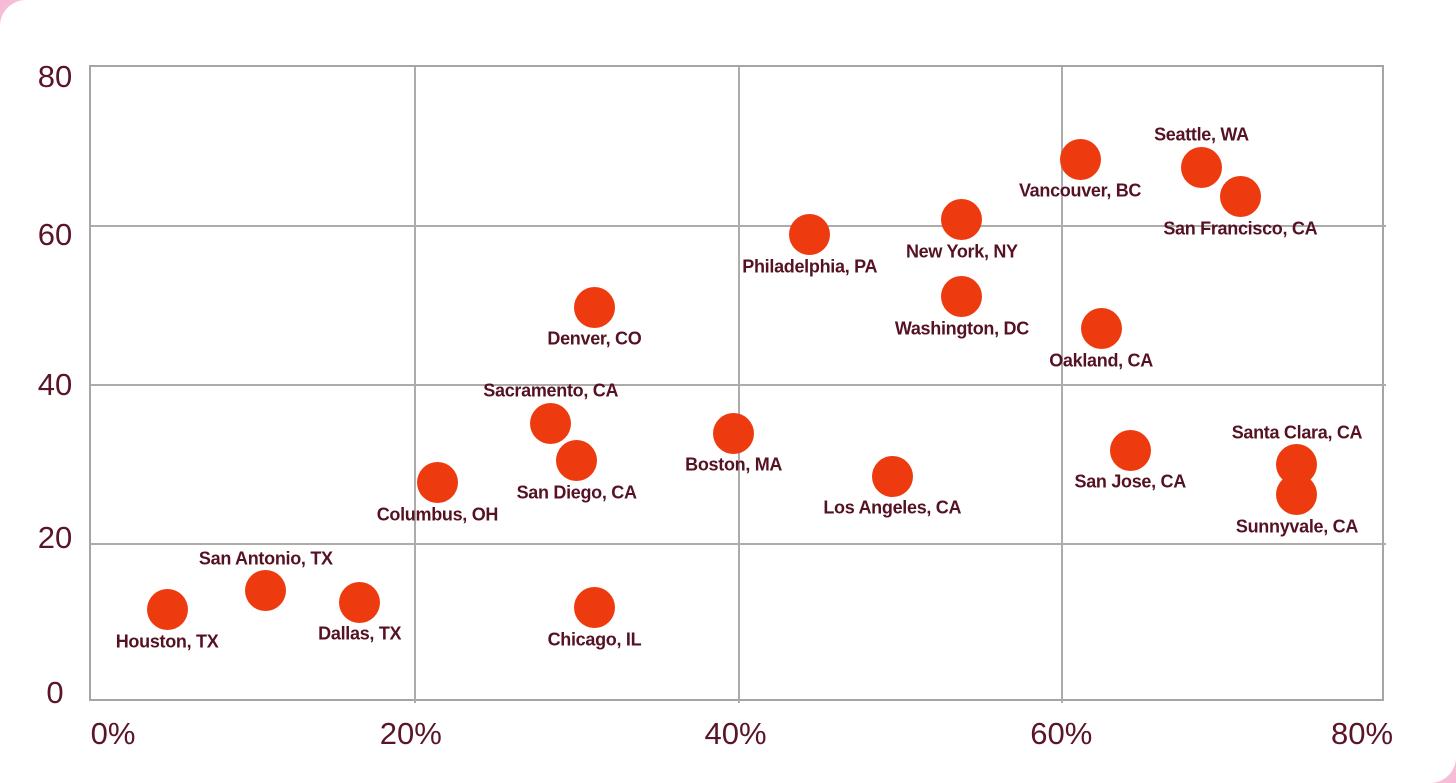 This screenshot has height=783, width=1456. What do you see at coordinates (113, 733) in the screenshot?
I see `x-tick-label-0: 0%` at bounding box center [113, 733].